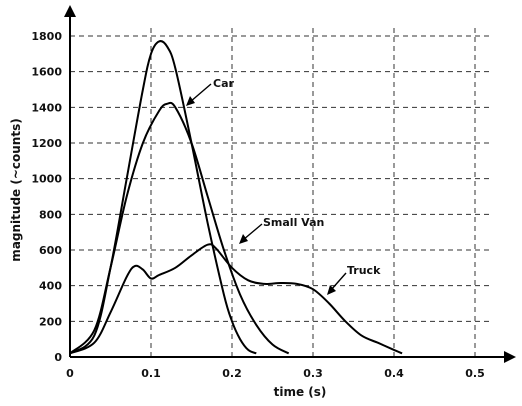 The height and width of the screenshot is (406, 522). What do you see at coordinates (232, 373) in the screenshot?
I see `x-tick-label: 0.2` at bounding box center [232, 373].